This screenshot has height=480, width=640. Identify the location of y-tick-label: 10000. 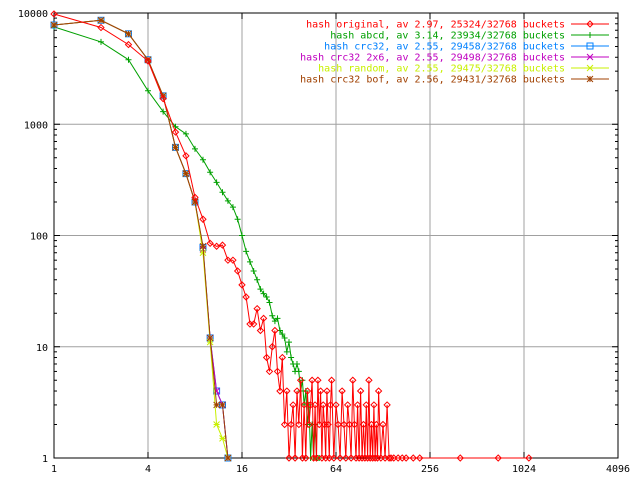
(33, 14).